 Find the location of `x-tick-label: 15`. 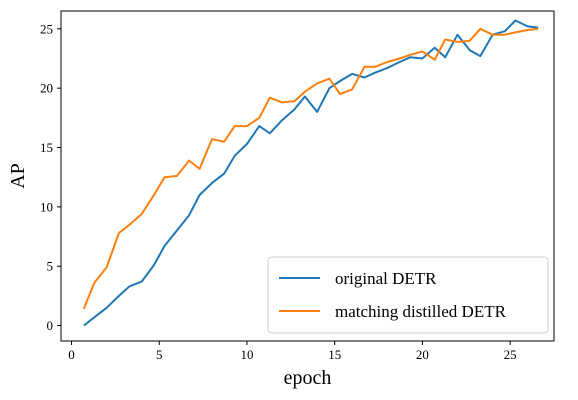

x-tick-label: 15 is located at coordinates (334, 354).